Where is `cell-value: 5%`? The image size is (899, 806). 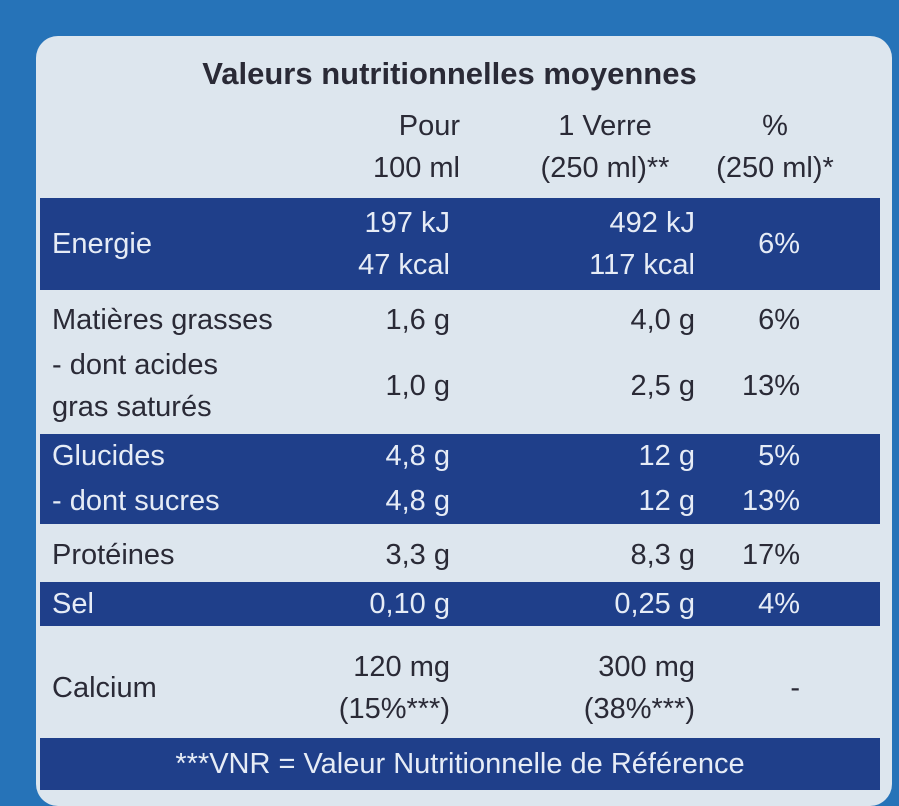
cell-value: 5% is located at coordinates (779, 456).